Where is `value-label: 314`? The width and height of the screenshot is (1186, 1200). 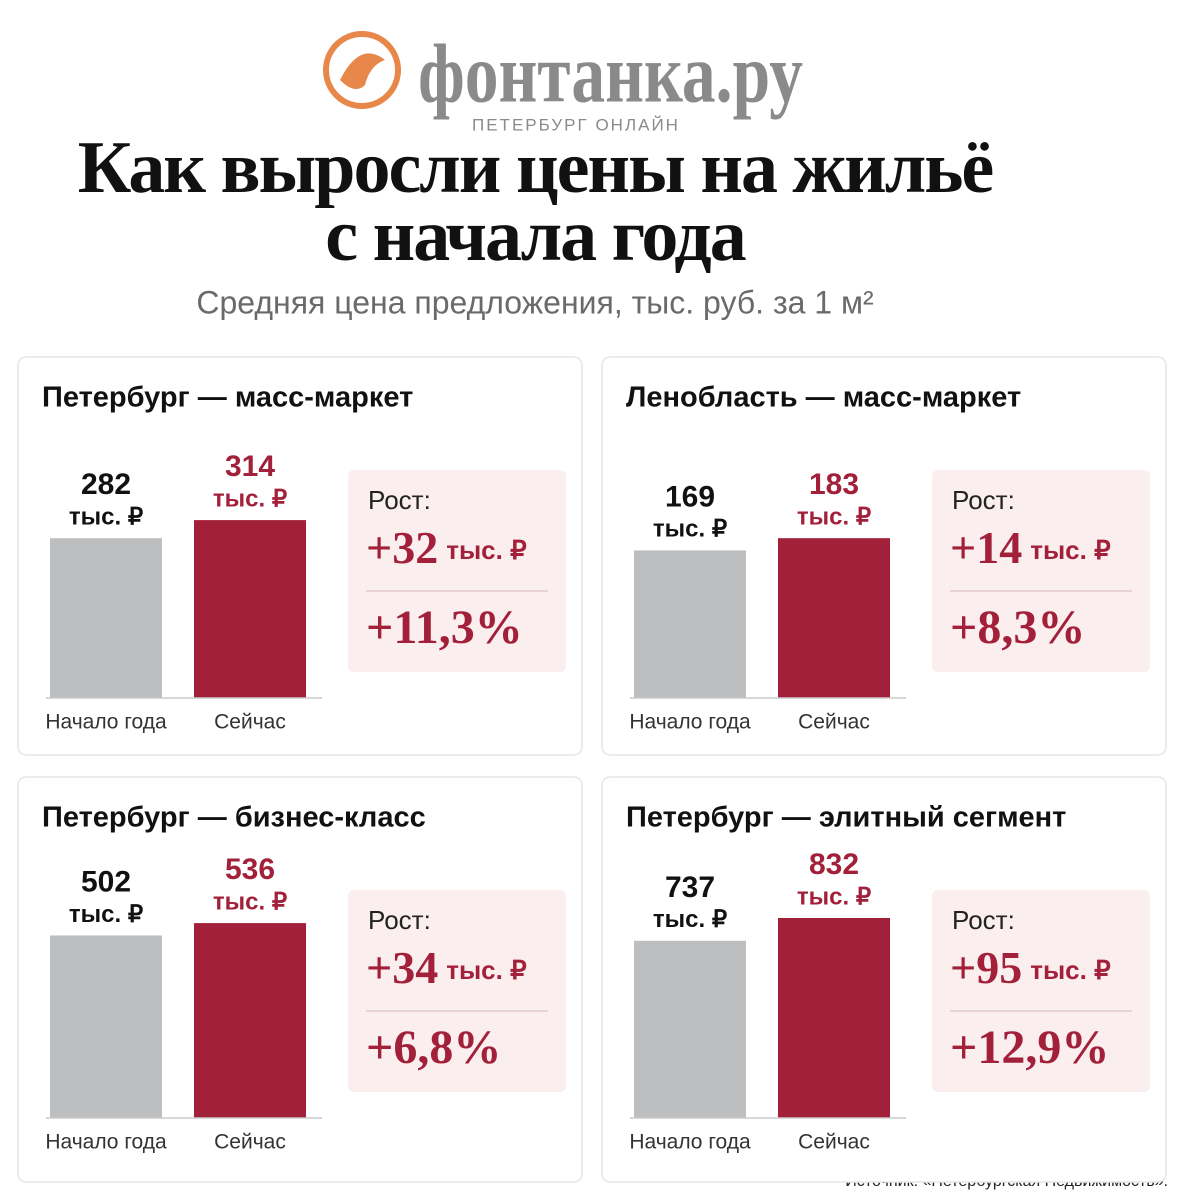
value-label: 314 is located at coordinates (250, 466).